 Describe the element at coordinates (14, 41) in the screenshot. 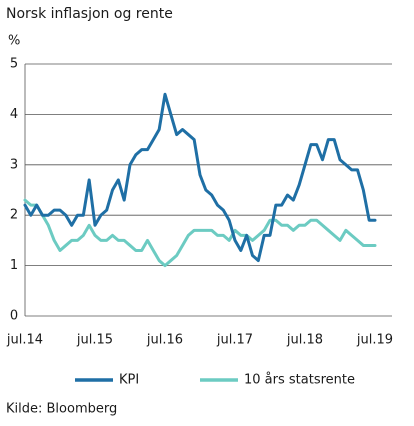

I see `y-axis-label: %` at that location.